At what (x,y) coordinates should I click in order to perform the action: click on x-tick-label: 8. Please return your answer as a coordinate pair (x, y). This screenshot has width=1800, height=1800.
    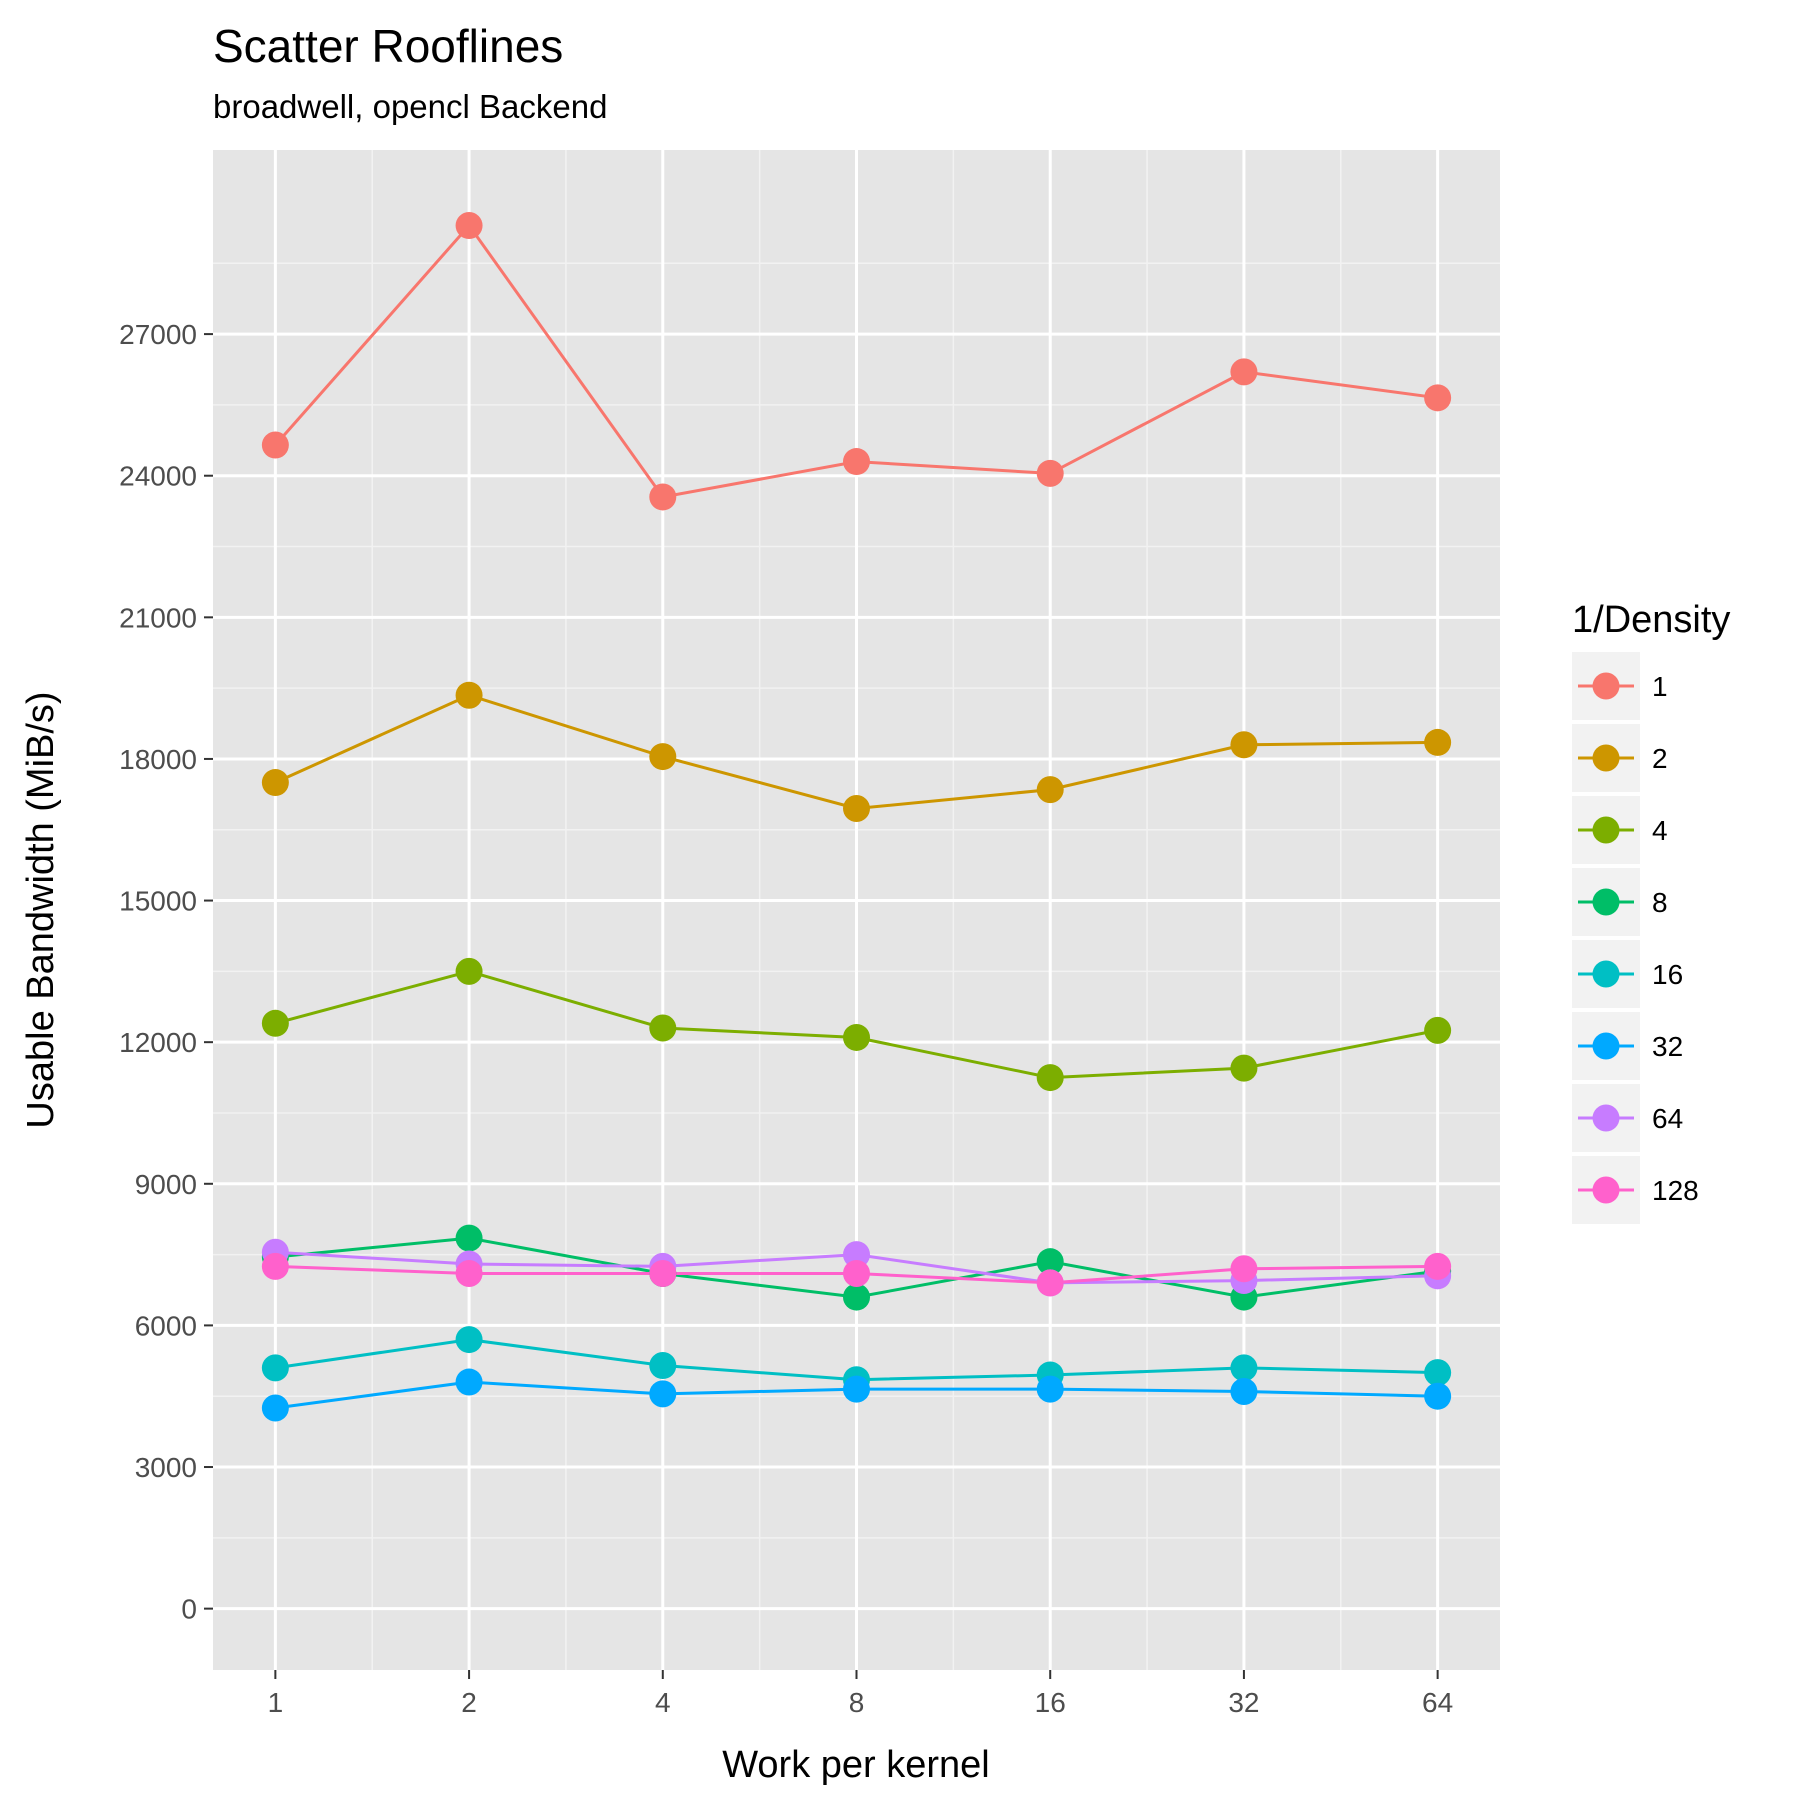
    Looking at the image, I should click on (857, 1702).